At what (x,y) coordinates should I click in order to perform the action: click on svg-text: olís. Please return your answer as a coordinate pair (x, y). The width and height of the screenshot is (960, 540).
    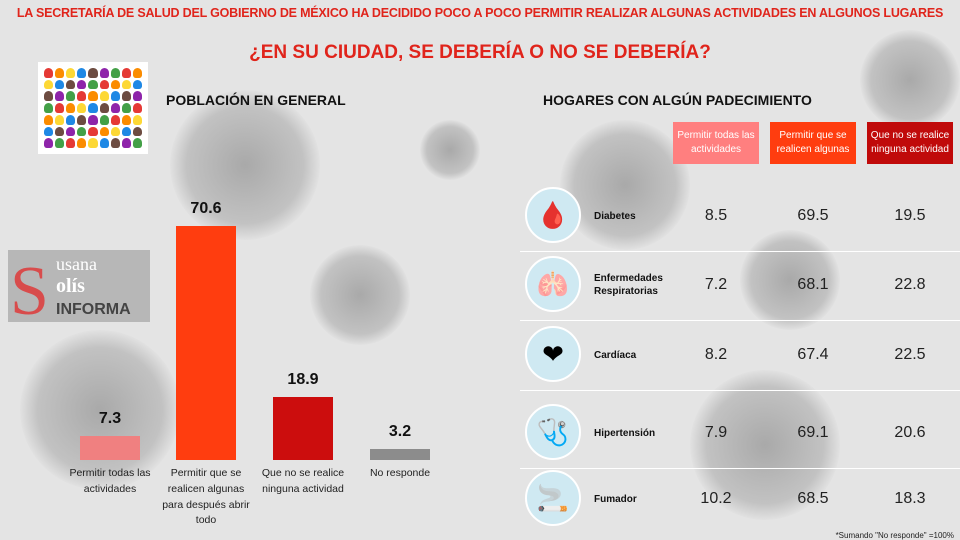
    Looking at the image, I should click on (70, 286).